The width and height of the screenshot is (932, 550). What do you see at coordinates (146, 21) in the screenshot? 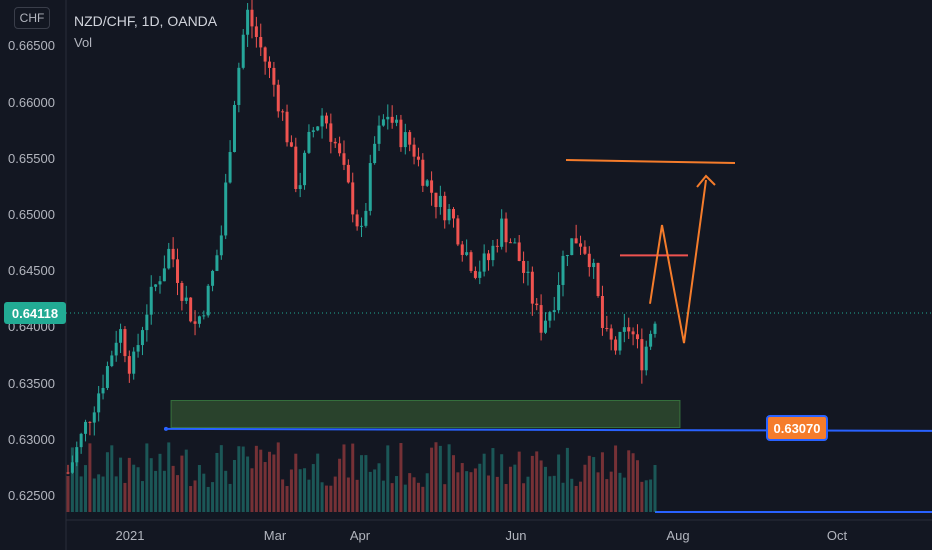
I see `symbol-title: NZD/CHF, 1D, OANDA` at bounding box center [146, 21].